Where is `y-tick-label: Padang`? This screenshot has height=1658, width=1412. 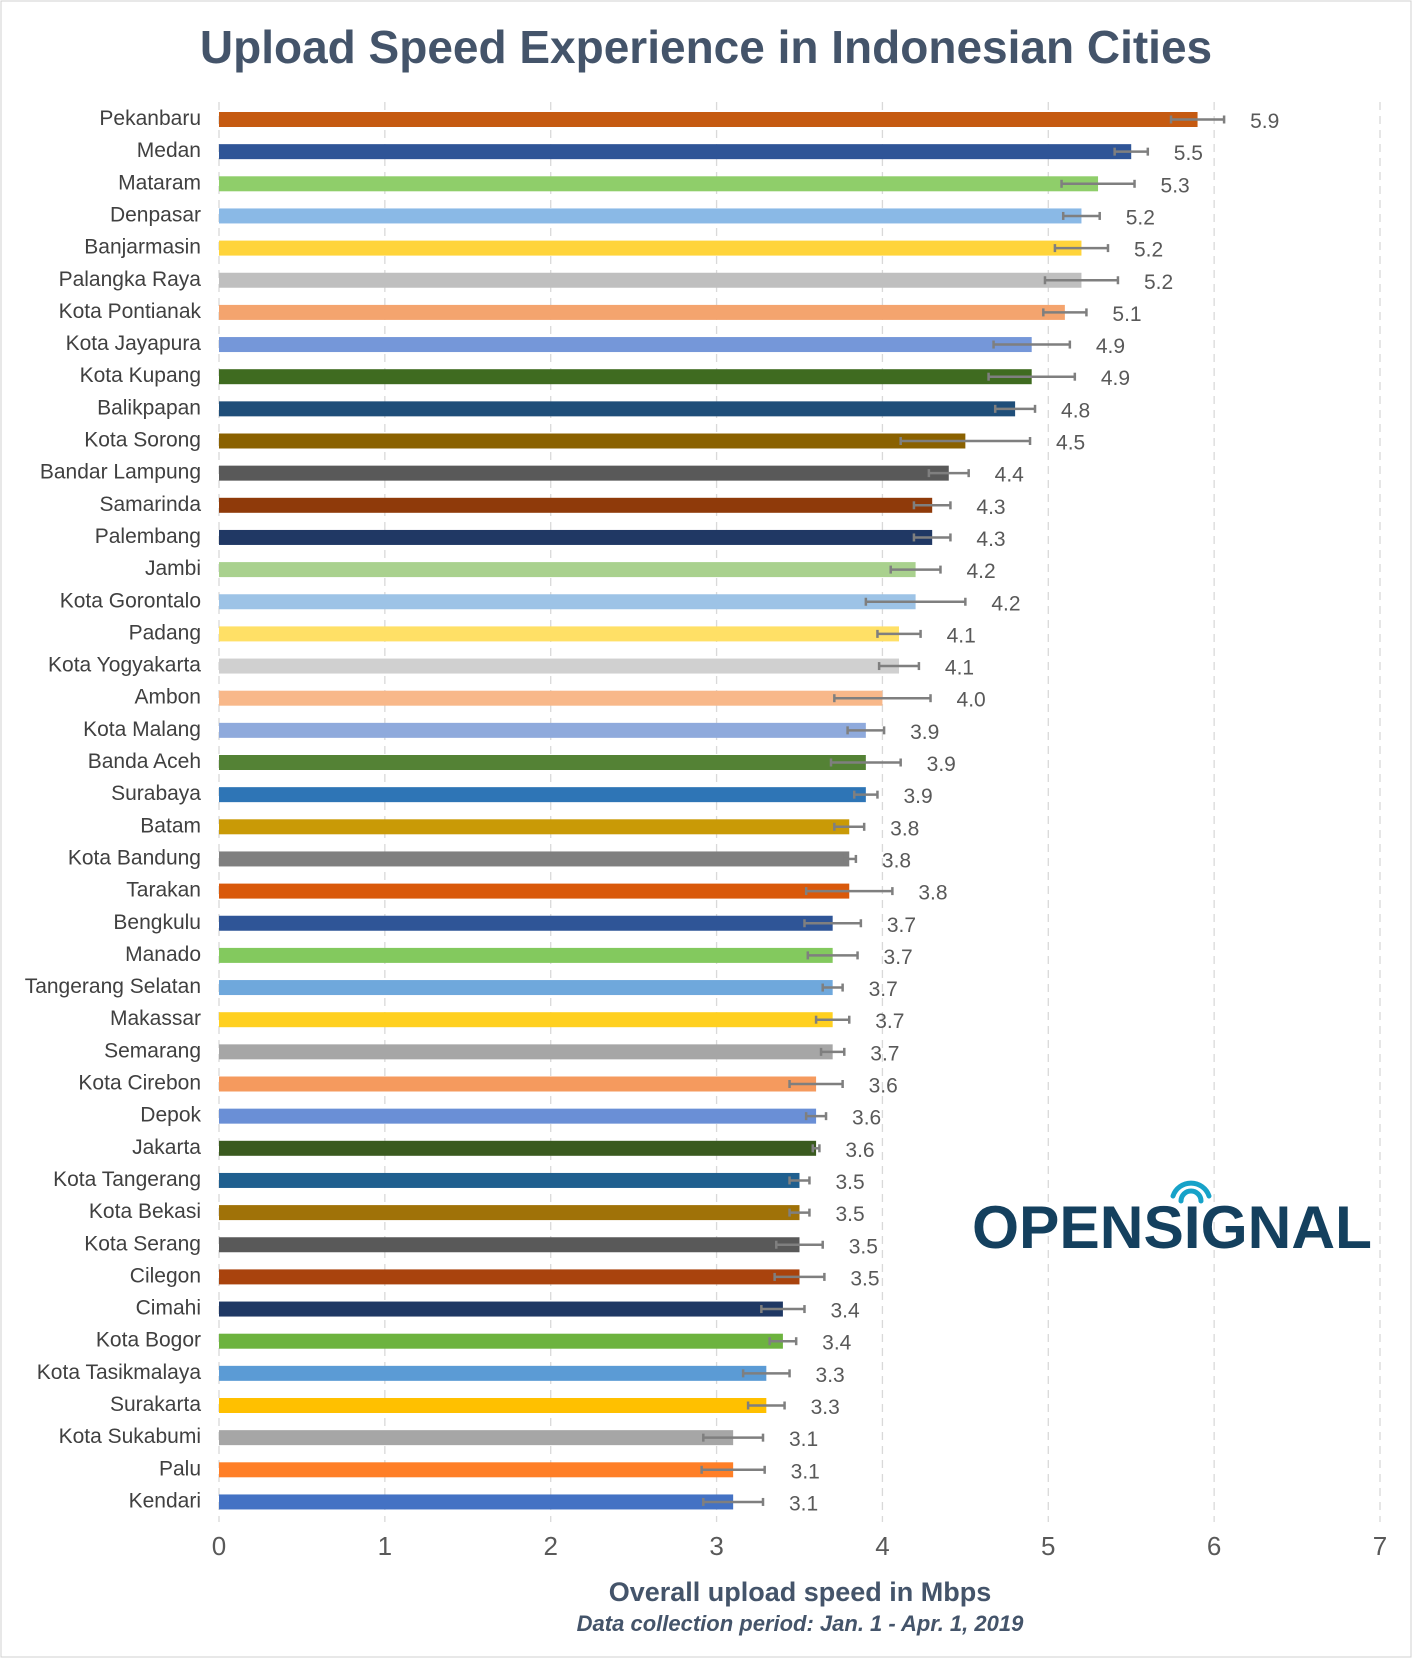 y-tick-label: Padang is located at coordinates (165, 632).